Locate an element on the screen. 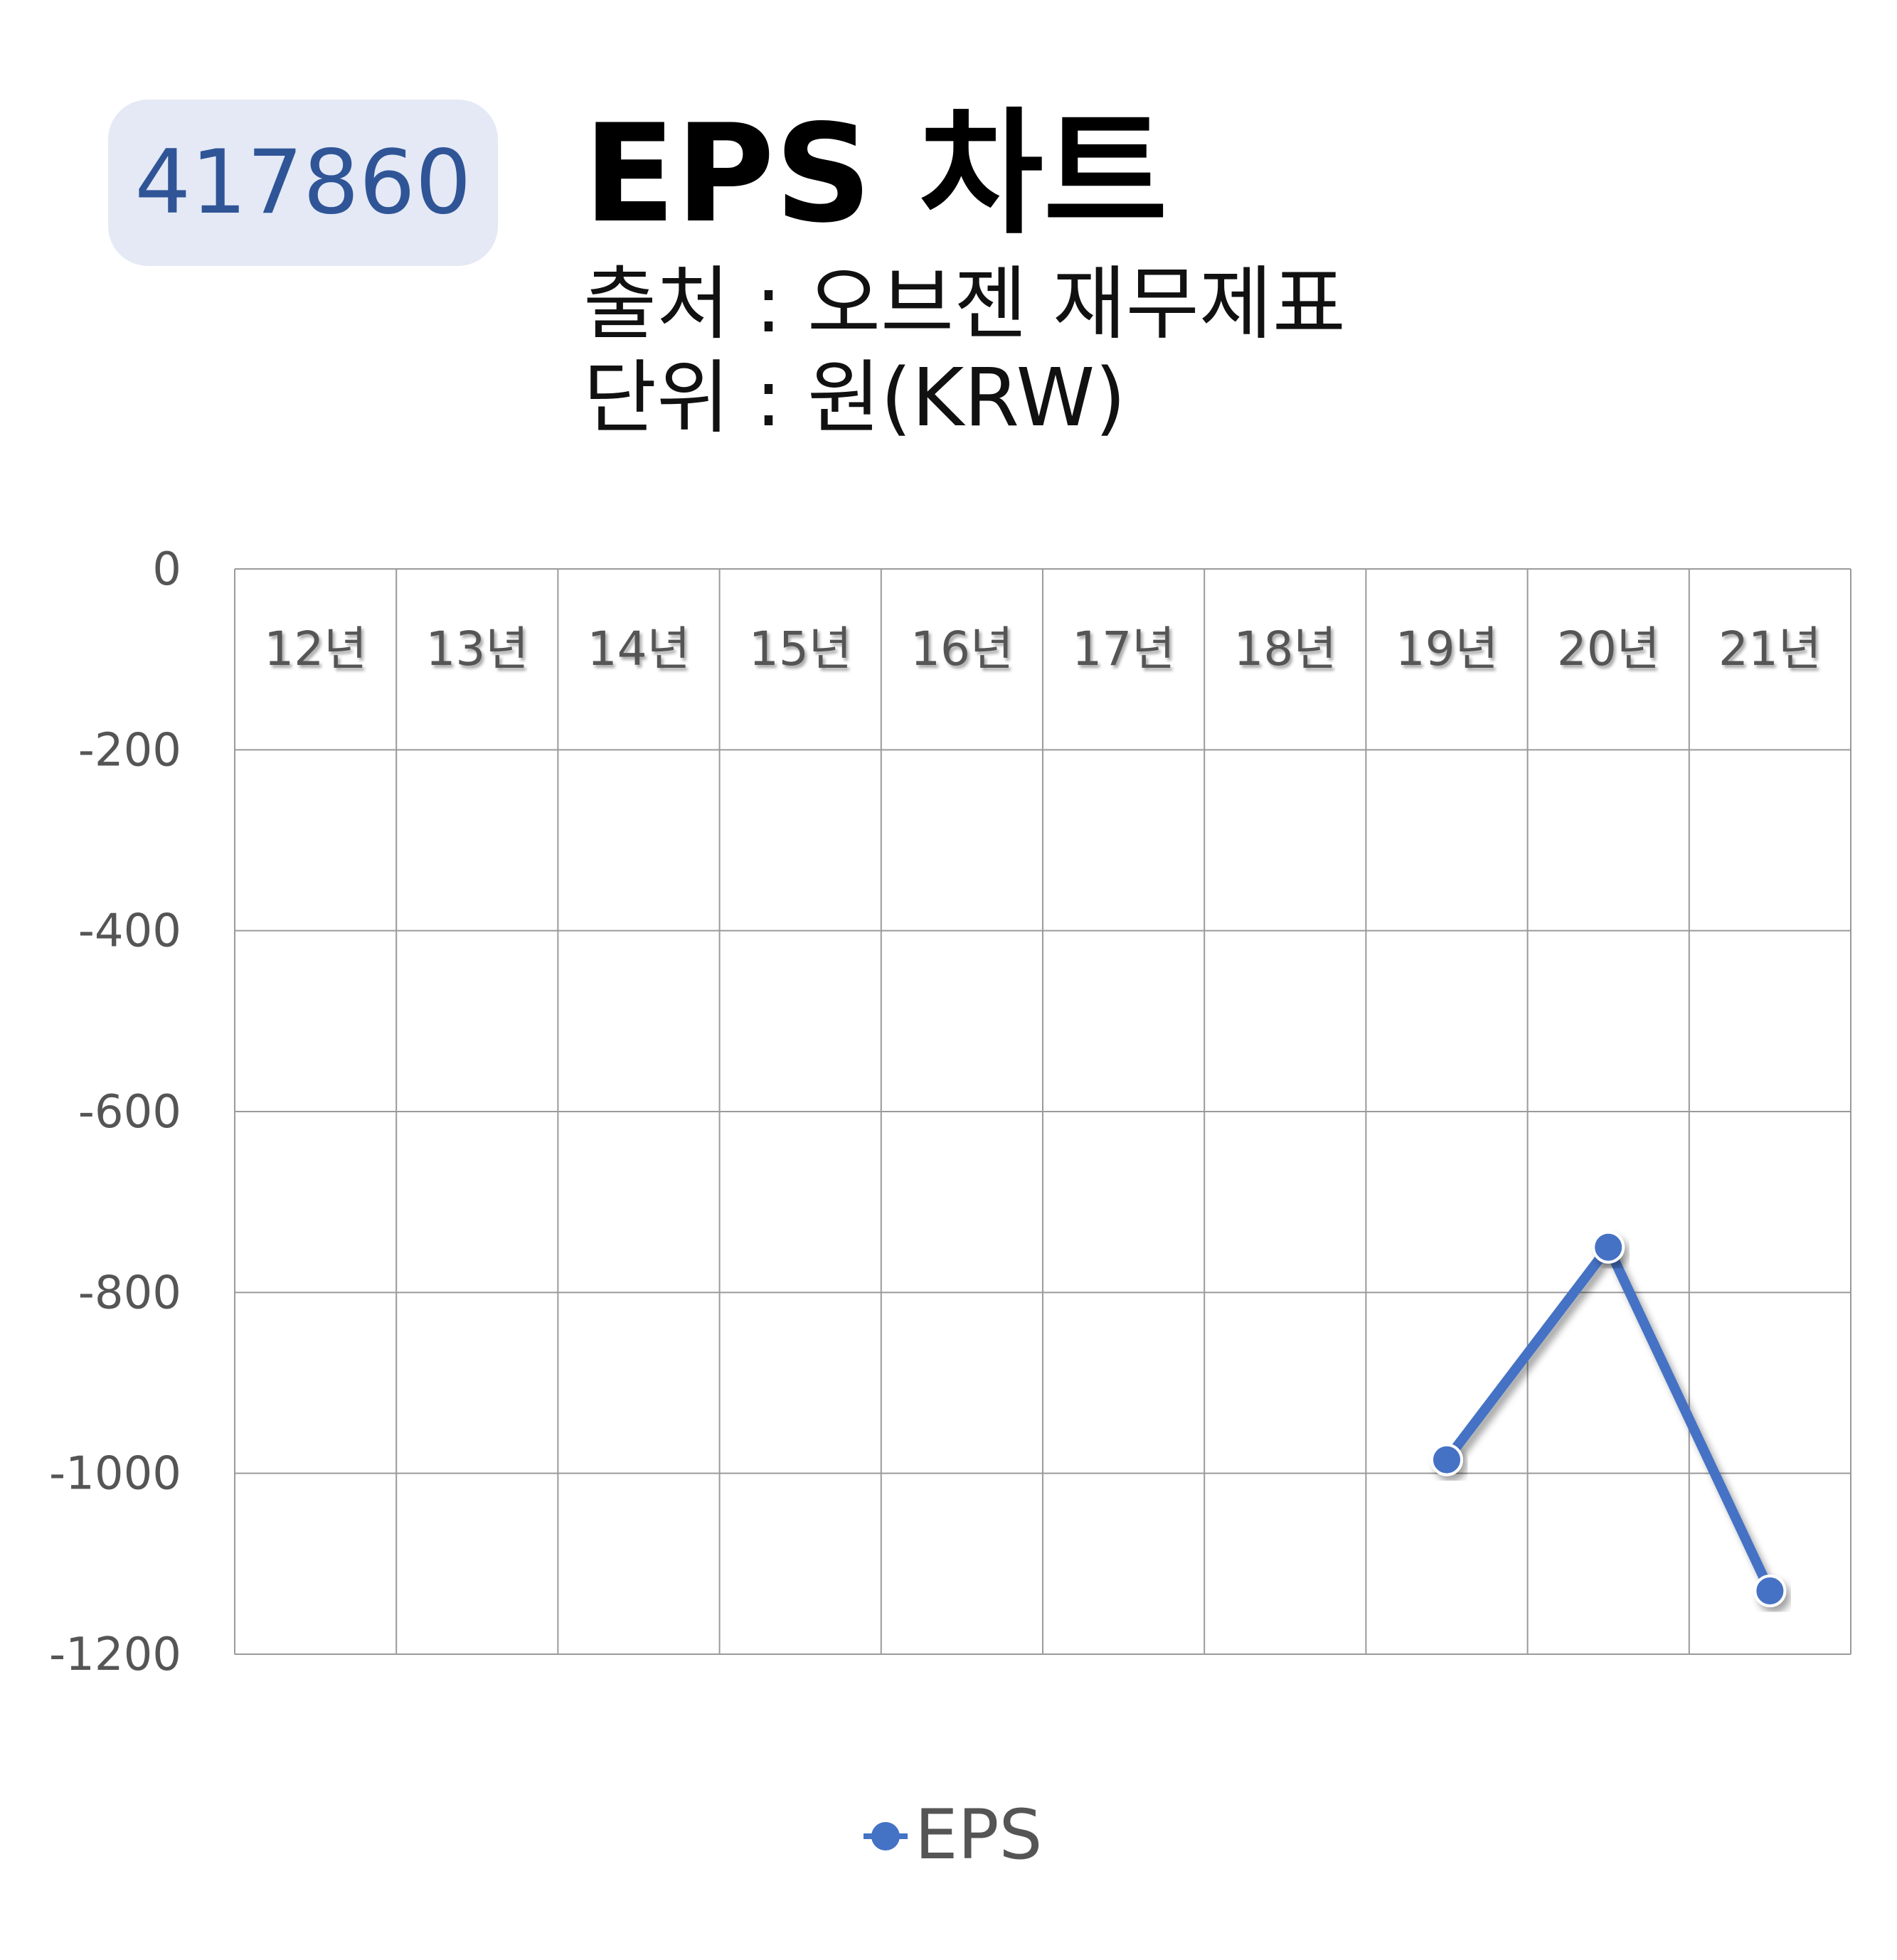 The width and height of the screenshot is (1897, 1960). series-line-eps is located at coordinates (1609, 1419).